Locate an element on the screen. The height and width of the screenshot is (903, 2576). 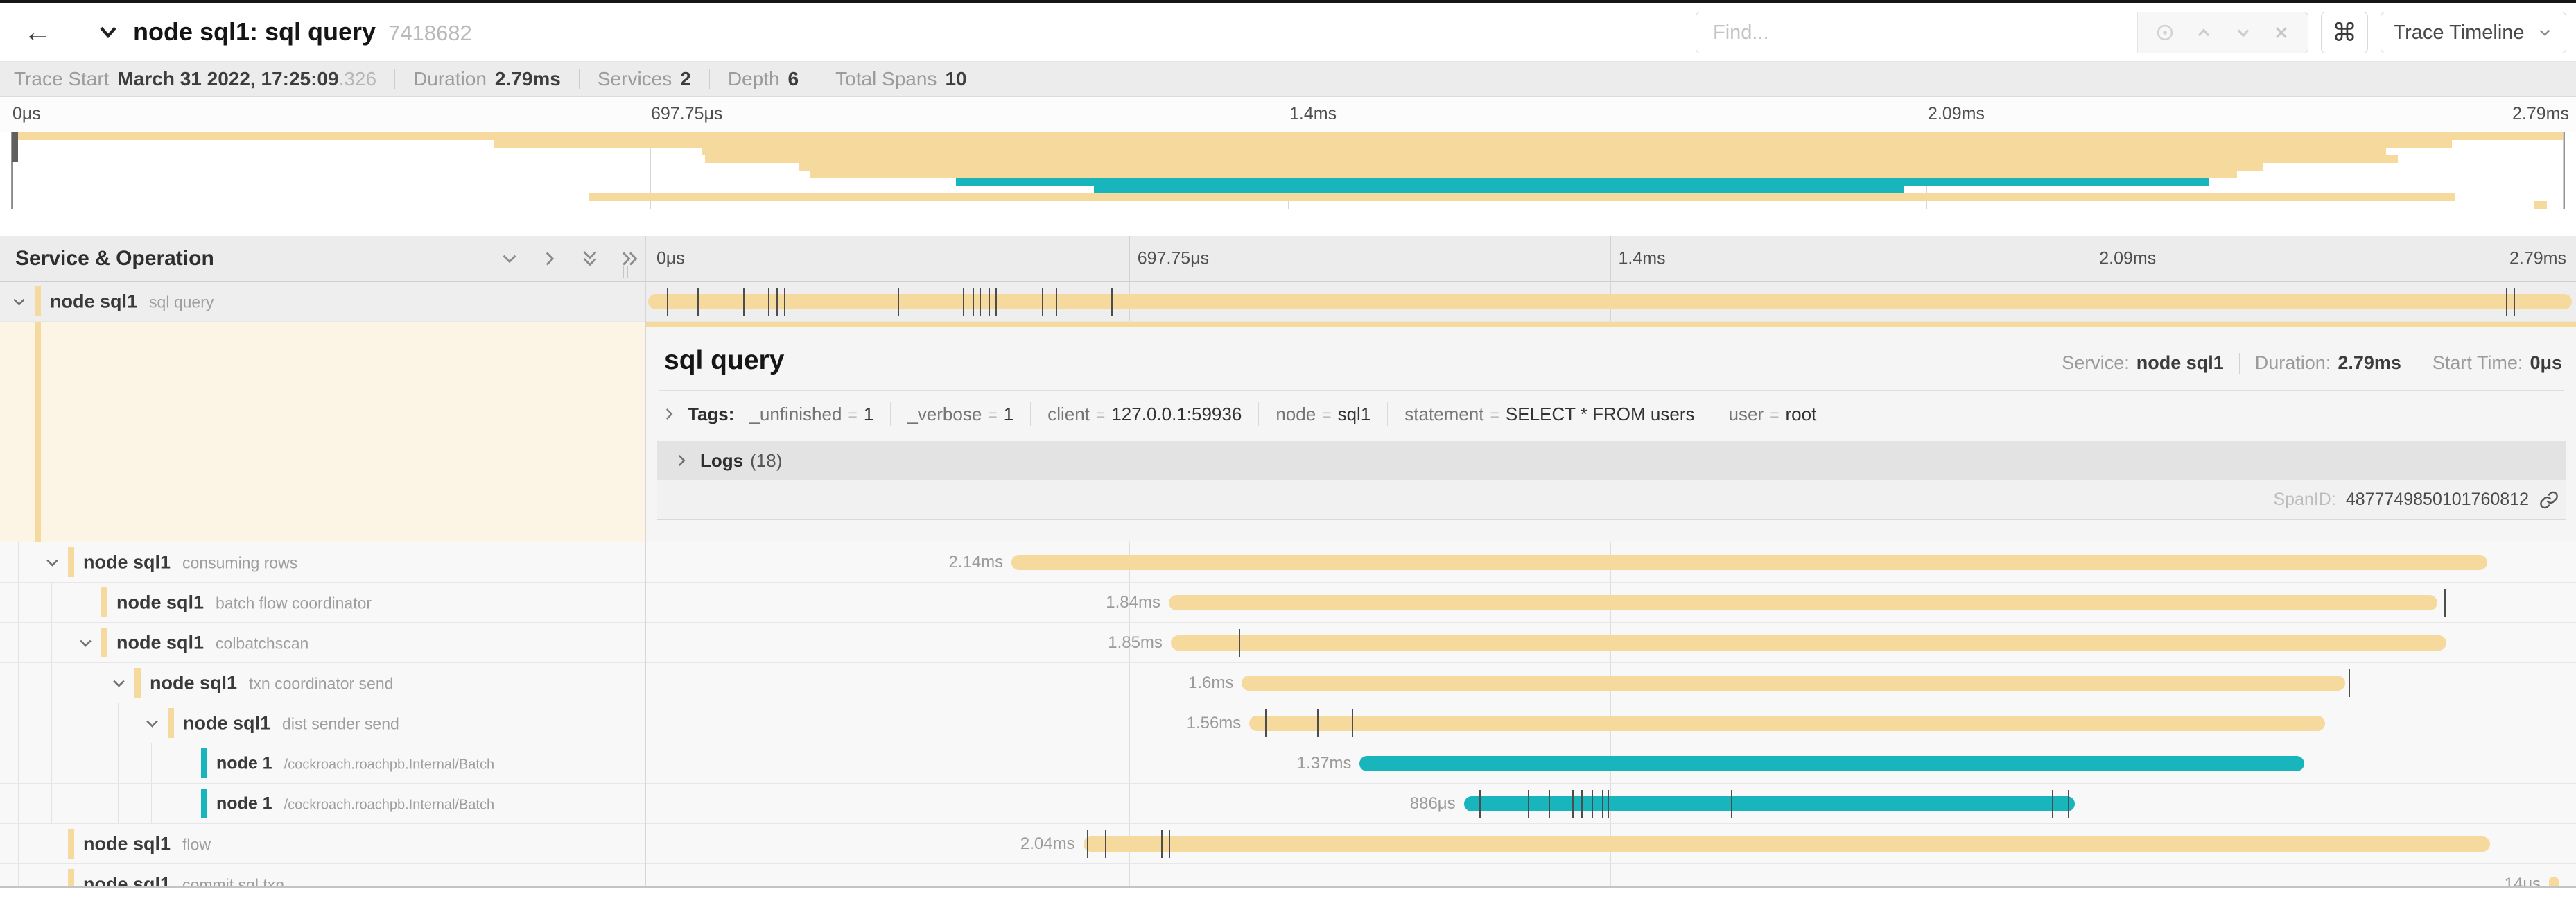
trace-title-chevron-down-icon is located at coordinates (108, 32).